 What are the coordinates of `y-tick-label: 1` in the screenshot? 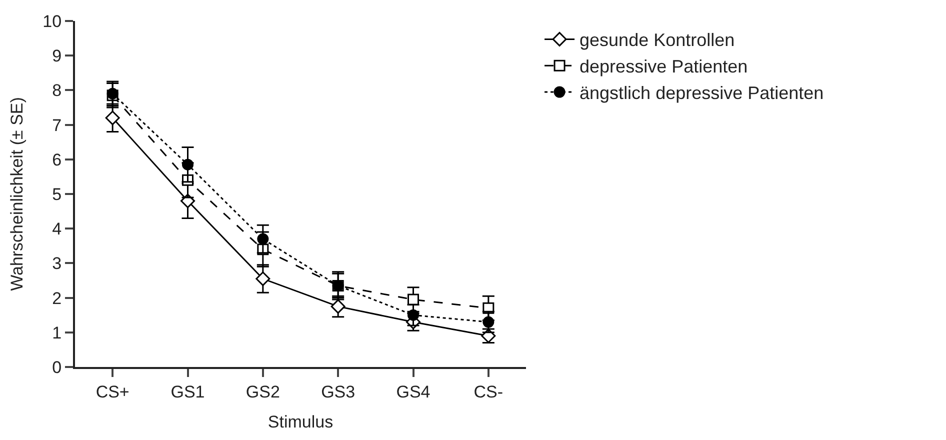 It's located at (57, 332).